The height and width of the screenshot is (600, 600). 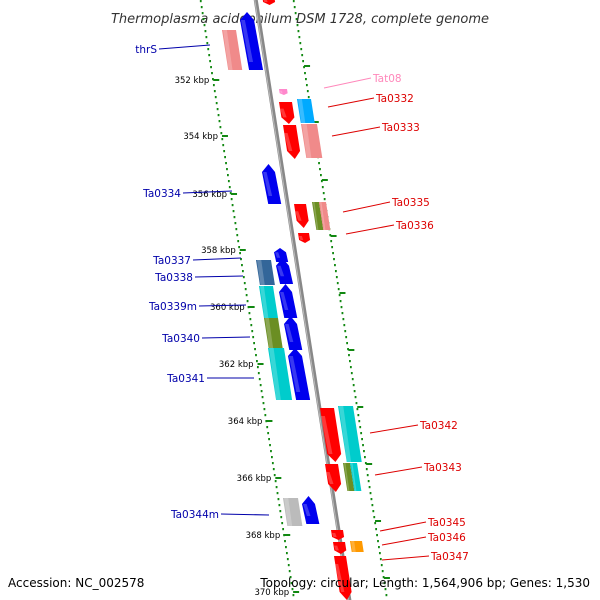 I want to click on gene-label-ta0344m: Ta0344m, so click(x=194, y=515).